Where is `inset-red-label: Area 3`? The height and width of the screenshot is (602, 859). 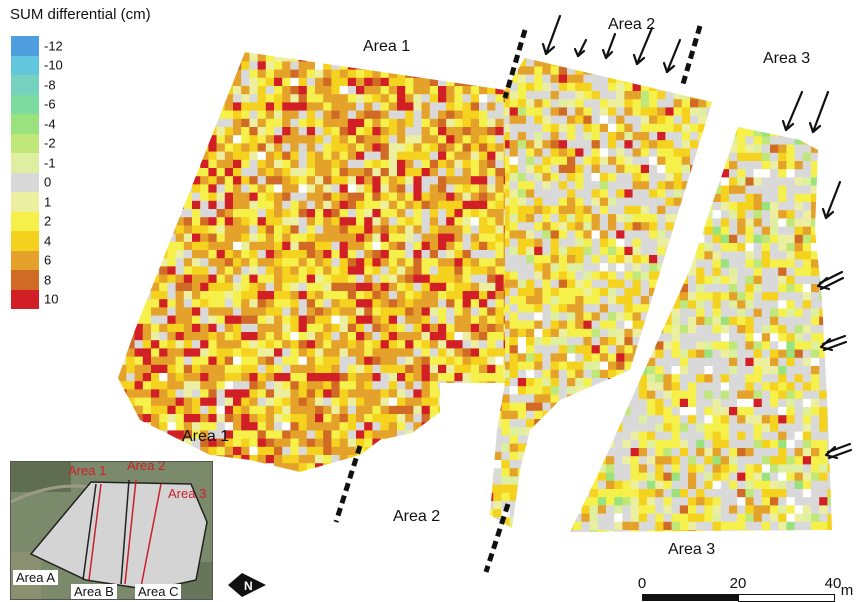
inset-red-label: Area 3 is located at coordinates (187, 493).